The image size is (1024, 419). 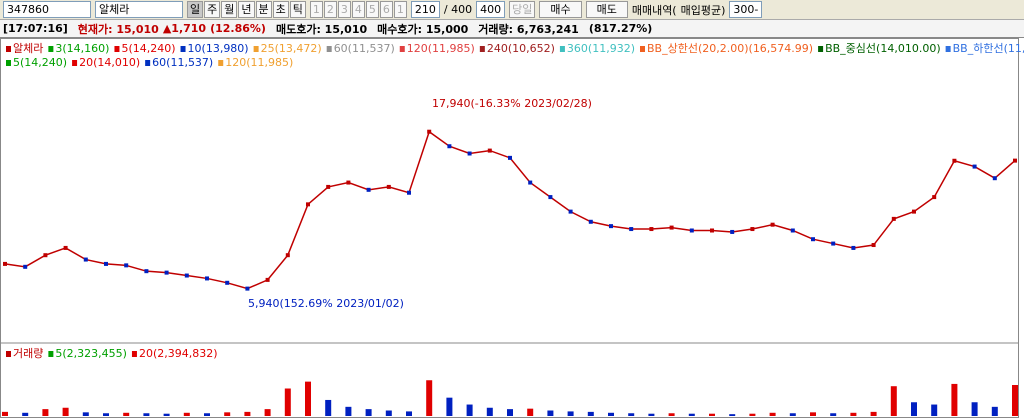 What do you see at coordinates (297, 9) in the screenshot?
I see `period-button: 틱` at bounding box center [297, 9].